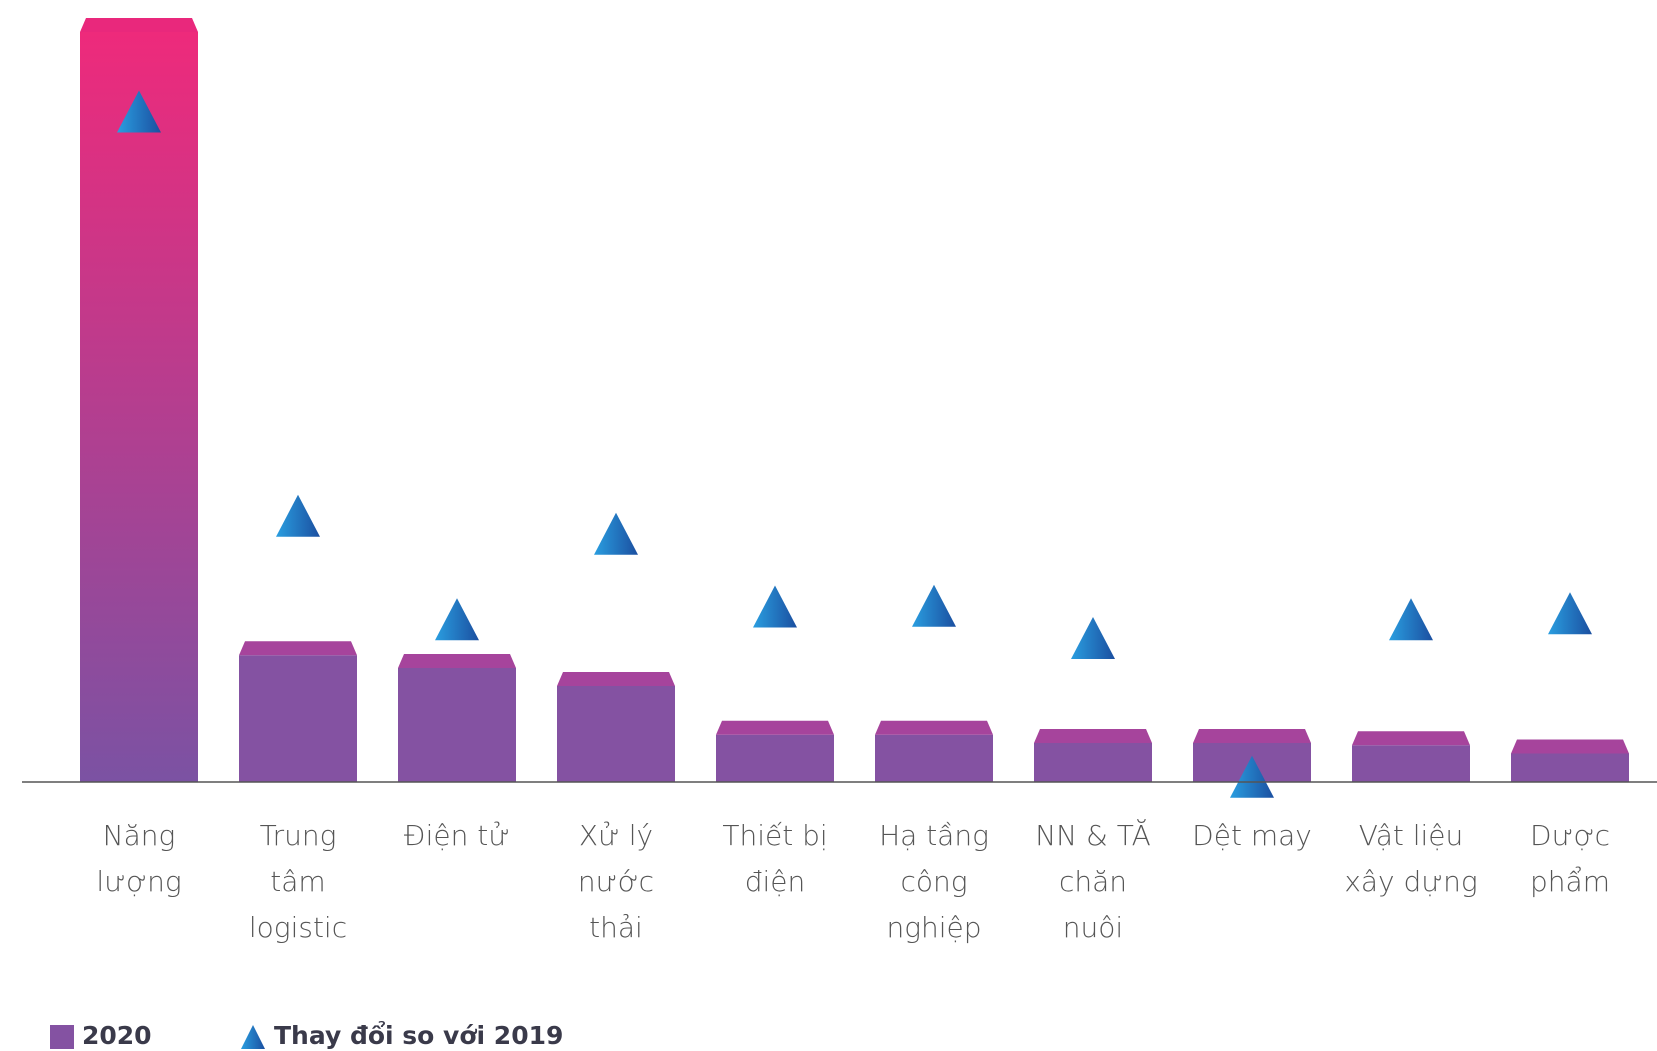 The image size is (1657, 1051). I want to click on x-tick-label: Dệt may, so click(1252, 835).